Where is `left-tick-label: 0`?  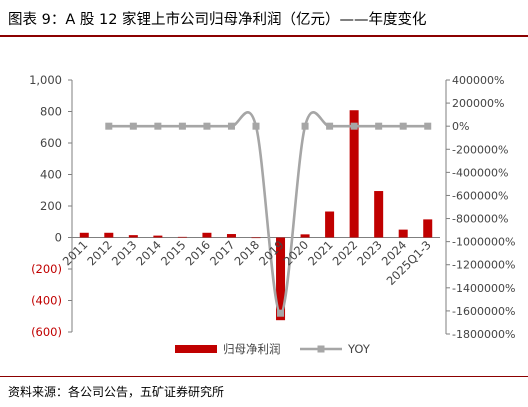
left-tick-label: 0 is located at coordinates (58, 238).